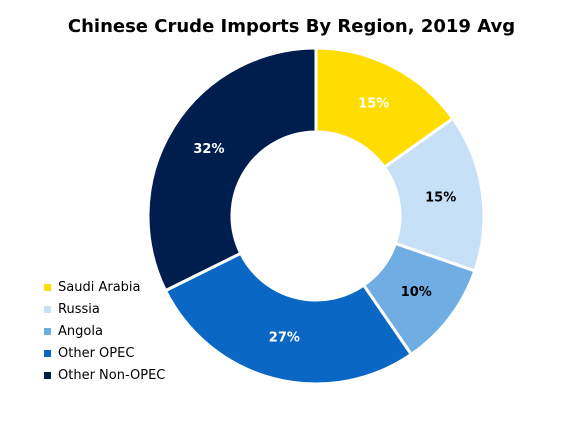 This screenshot has width=583, height=437. I want to click on legend-label: Saudi Arabia, so click(99, 287).